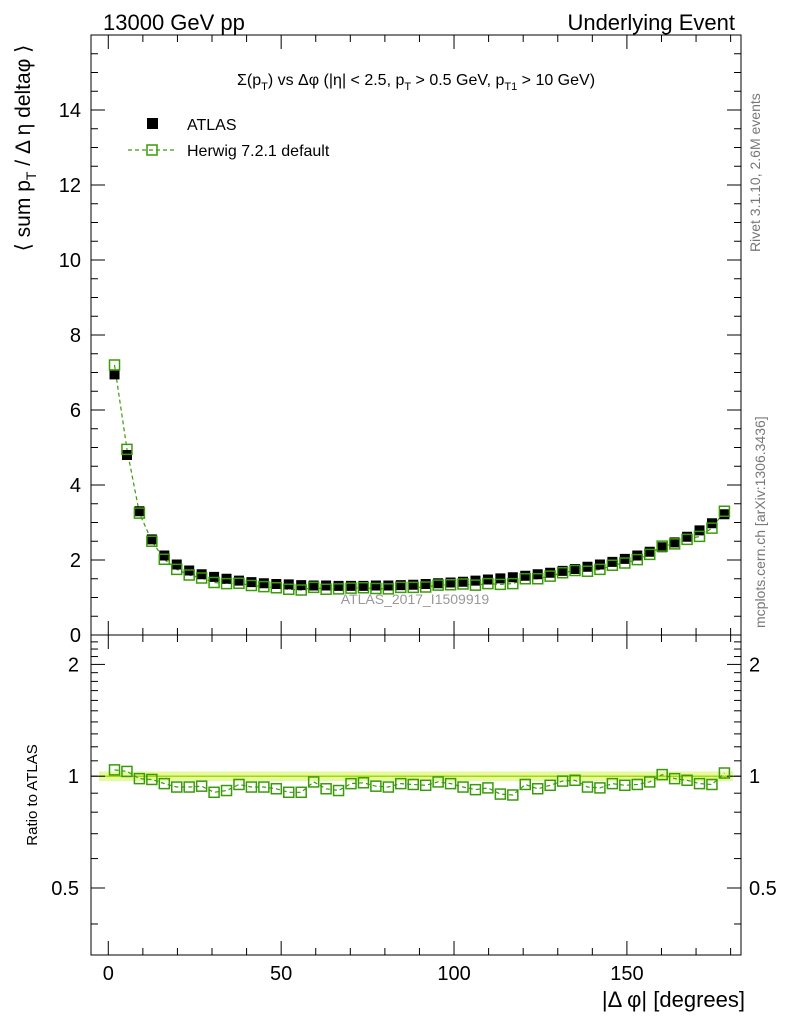  Describe the element at coordinates (453, 974) in the screenshot. I see `x-tick-label: 100` at that location.